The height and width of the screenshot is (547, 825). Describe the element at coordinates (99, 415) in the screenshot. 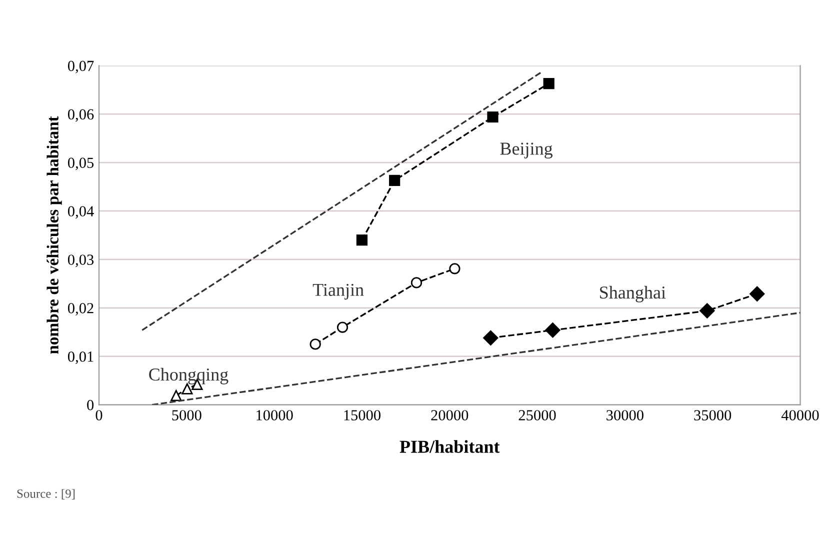

I see `x-tick-label: 0` at that location.